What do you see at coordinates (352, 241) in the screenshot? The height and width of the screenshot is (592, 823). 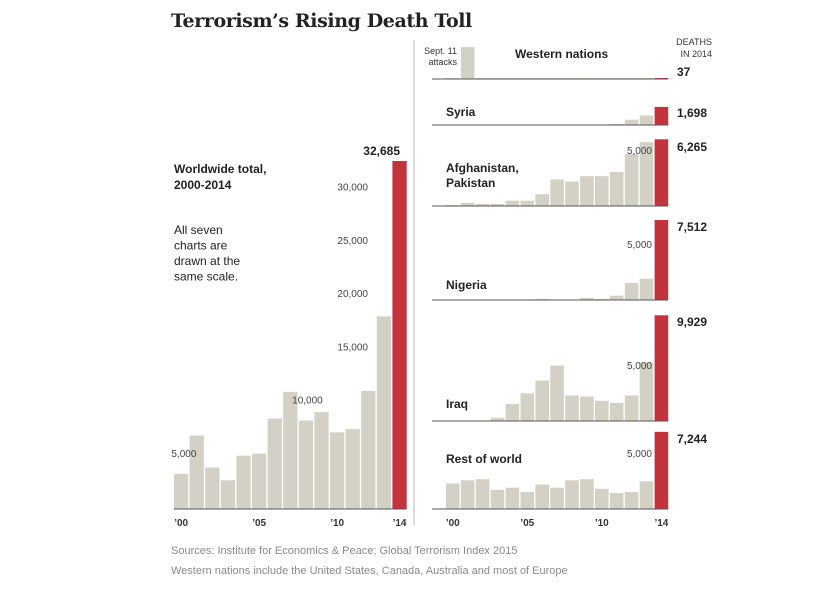 I see `y-tick-label: 25,000` at bounding box center [352, 241].